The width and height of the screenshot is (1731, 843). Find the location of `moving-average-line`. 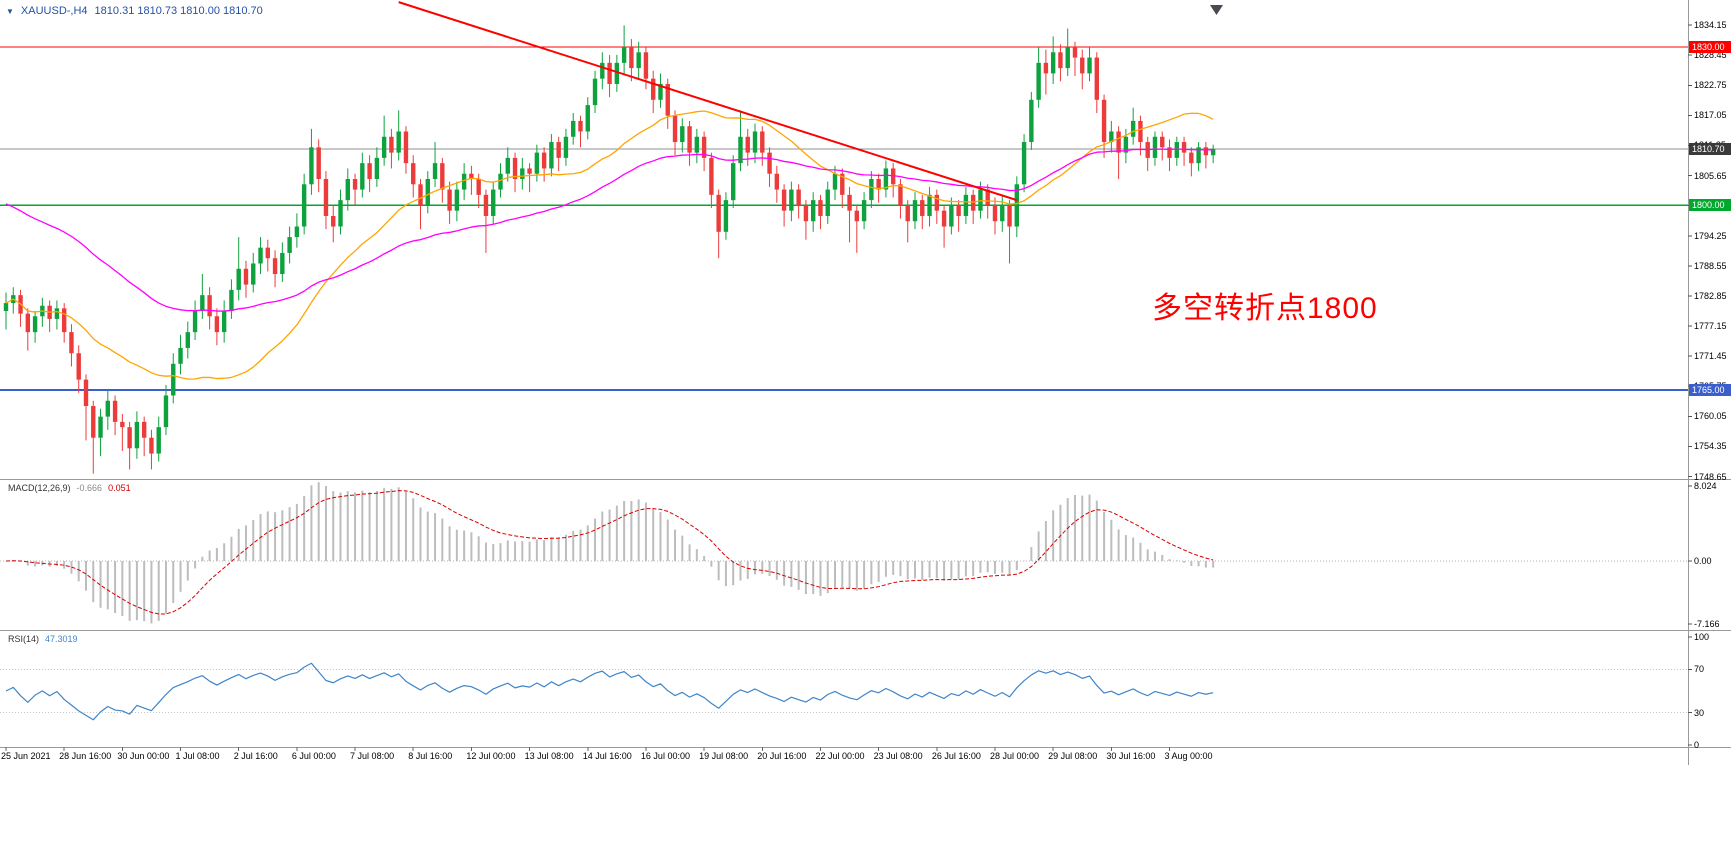

moving-average-line is located at coordinates (609, 230).